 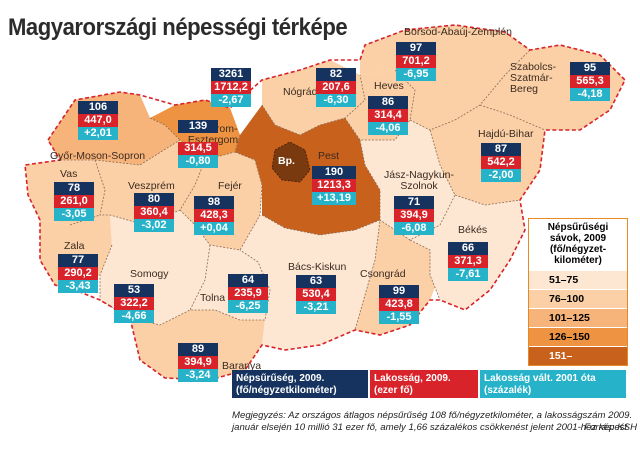 I want to click on data-box-szabolcs: 95 565,3 -4,18, so click(x=590, y=81).